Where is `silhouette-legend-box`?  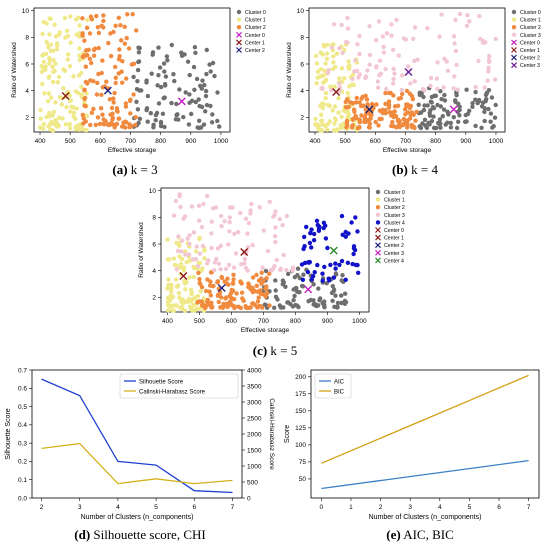 silhouette-legend-box is located at coordinates (179, 386).